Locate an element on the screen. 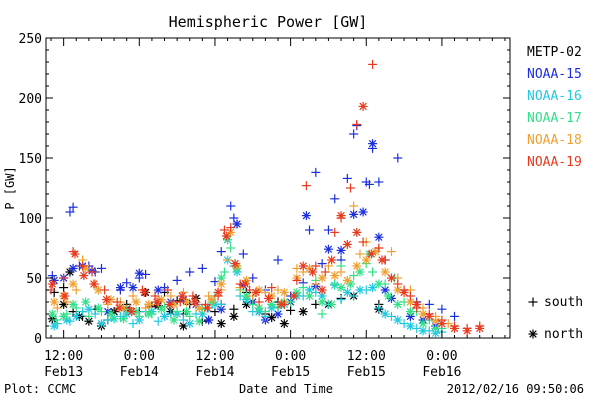 Image resolution: width=600 pixels, height=400 pixels. legend-item-noaa-19: NOAA-19 is located at coordinates (554, 162).